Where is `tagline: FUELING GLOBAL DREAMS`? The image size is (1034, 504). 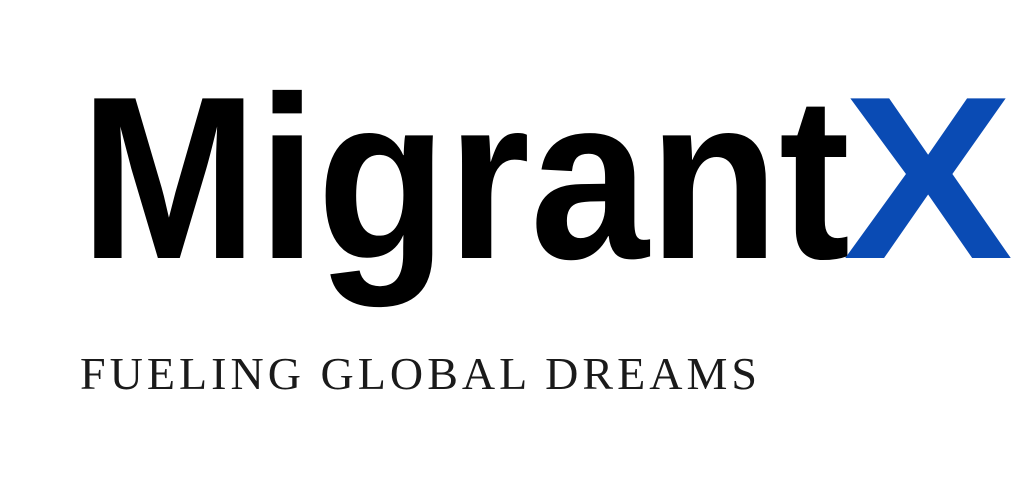
tagline: FUELING GLOBAL DREAMS is located at coordinates (418, 373).